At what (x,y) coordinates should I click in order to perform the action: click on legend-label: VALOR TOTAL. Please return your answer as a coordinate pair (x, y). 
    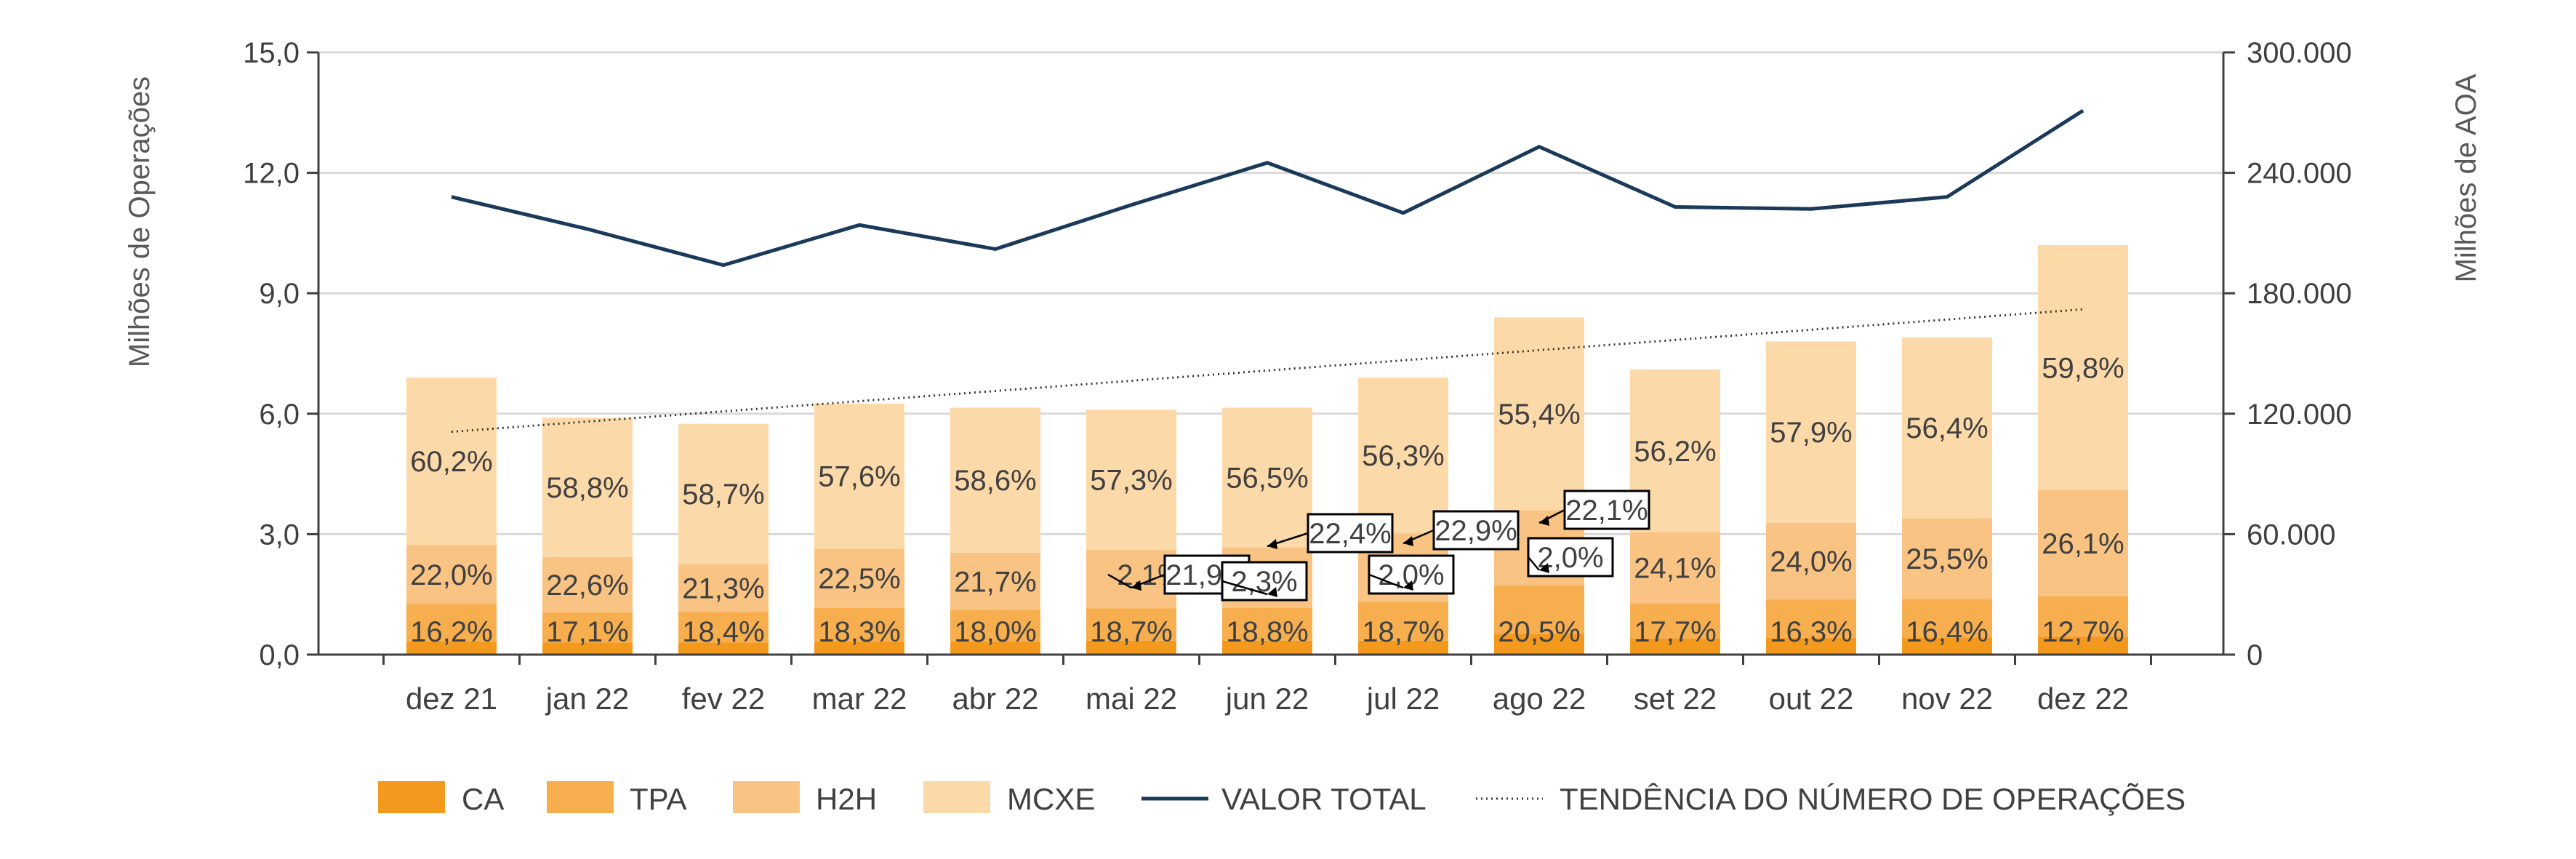
    Looking at the image, I should click on (1324, 799).